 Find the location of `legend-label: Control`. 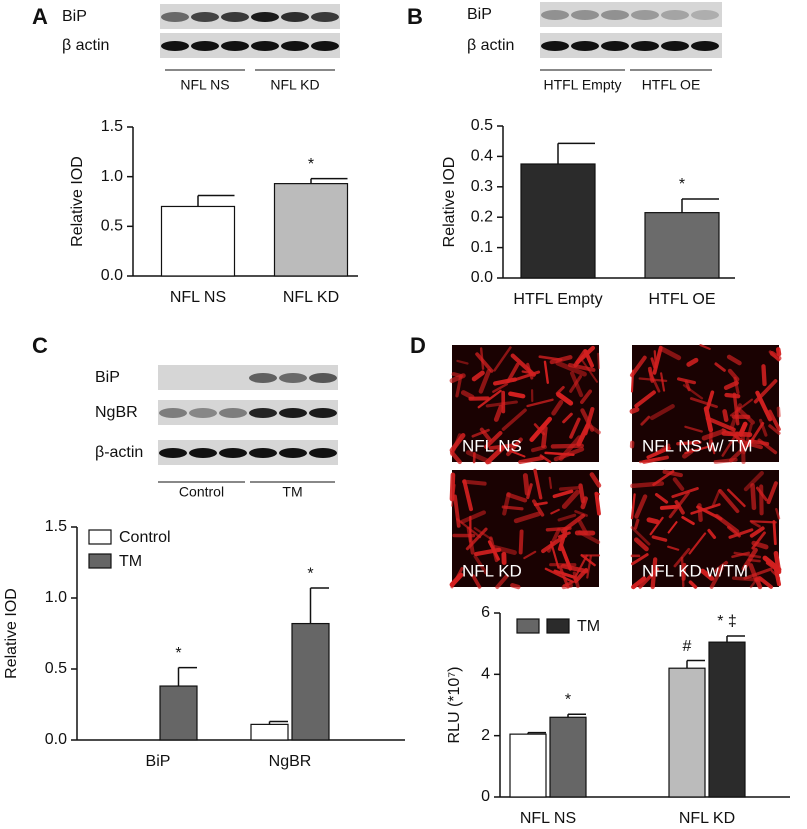

legend-label: Control is located at coordinates (145, 537).